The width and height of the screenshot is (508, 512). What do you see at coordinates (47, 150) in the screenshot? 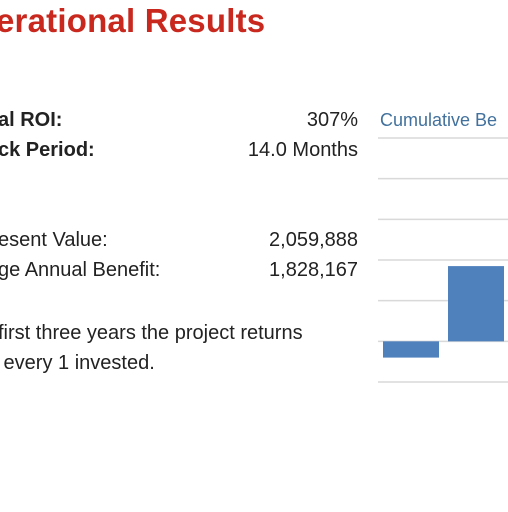
I see `payback-label: ck Period:` at bounding box center [47, 150].